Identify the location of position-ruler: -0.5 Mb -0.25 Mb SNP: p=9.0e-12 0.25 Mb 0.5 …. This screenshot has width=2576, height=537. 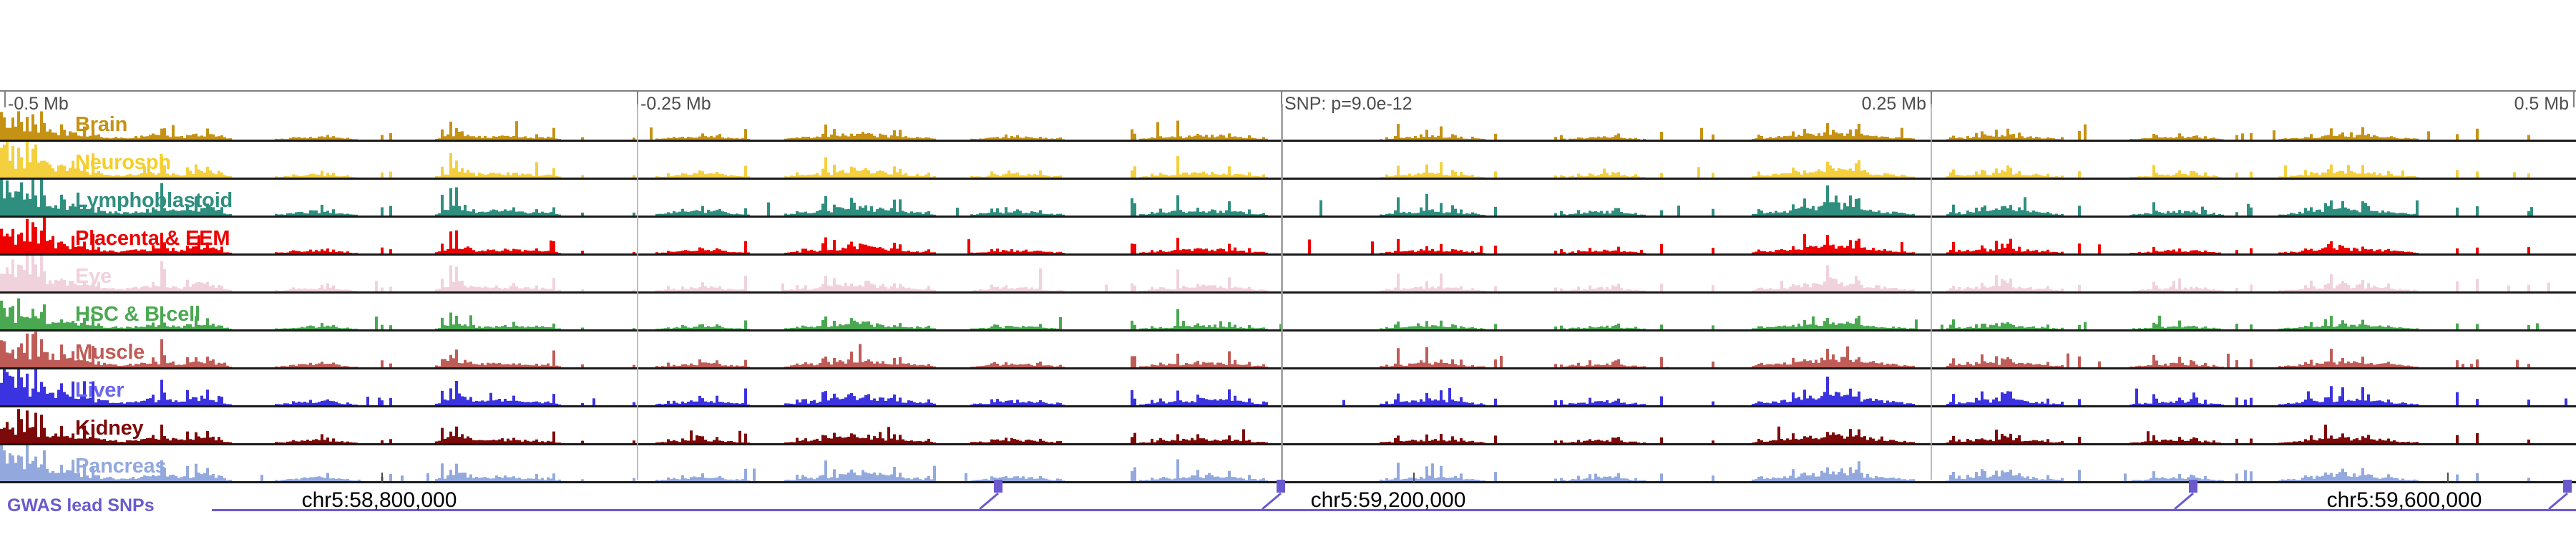
(1288, 106).